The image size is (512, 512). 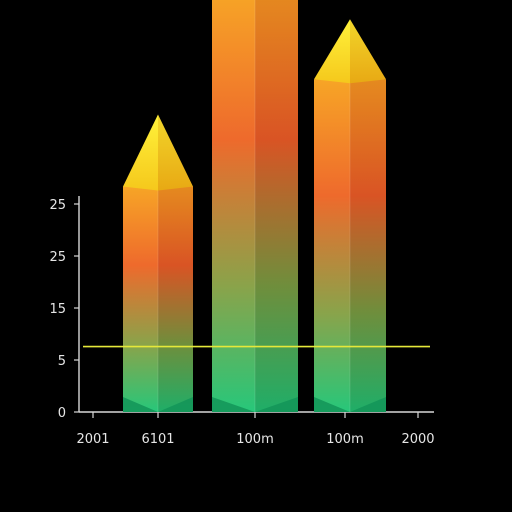 What do you see at coordinates (92, 439) in the screenshot?
I see `x-tick-label: 2001` at bounding box center [92, 439].